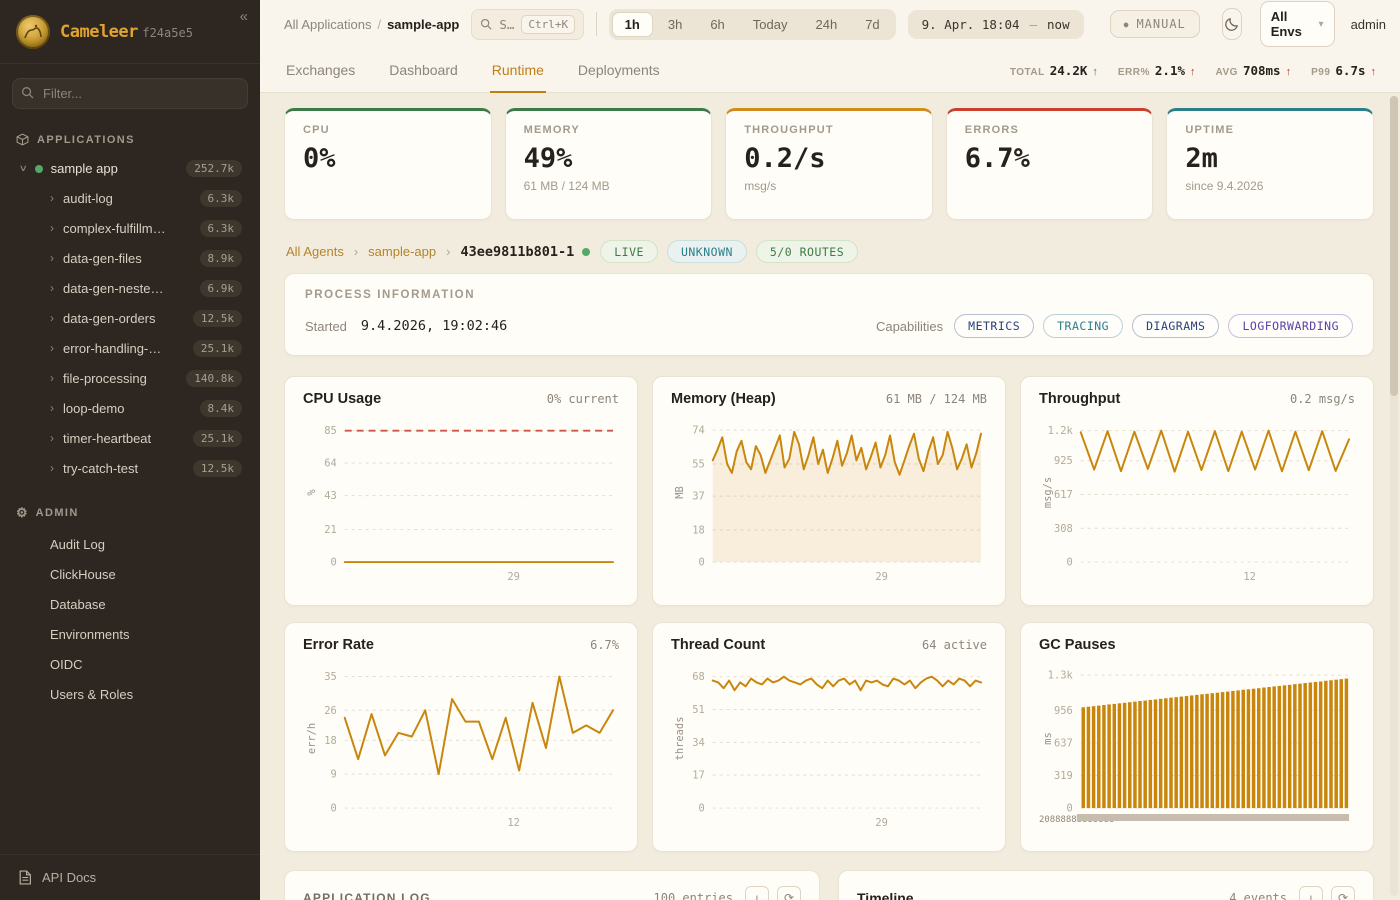 The image size is (1400, 900). What do you see at coordinates (402, 251) in the screenshot?
I see `agent-app-link: sample-app` at bounding box center [402, 251].